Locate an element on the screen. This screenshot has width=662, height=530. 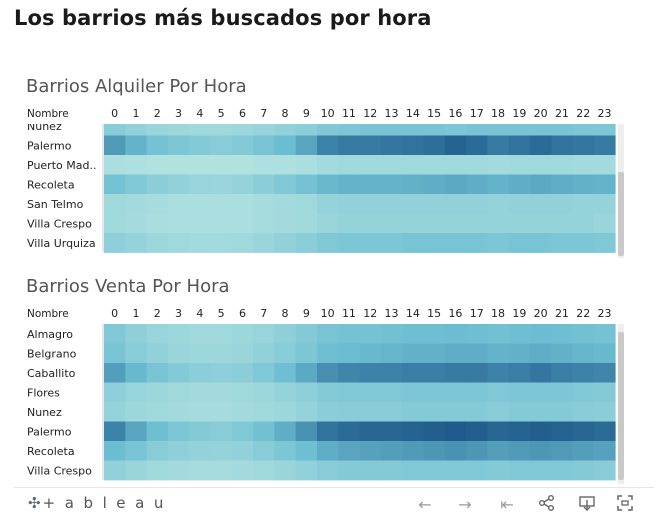
row-label: Villa Urquiza is located at coordinates (61, 243).